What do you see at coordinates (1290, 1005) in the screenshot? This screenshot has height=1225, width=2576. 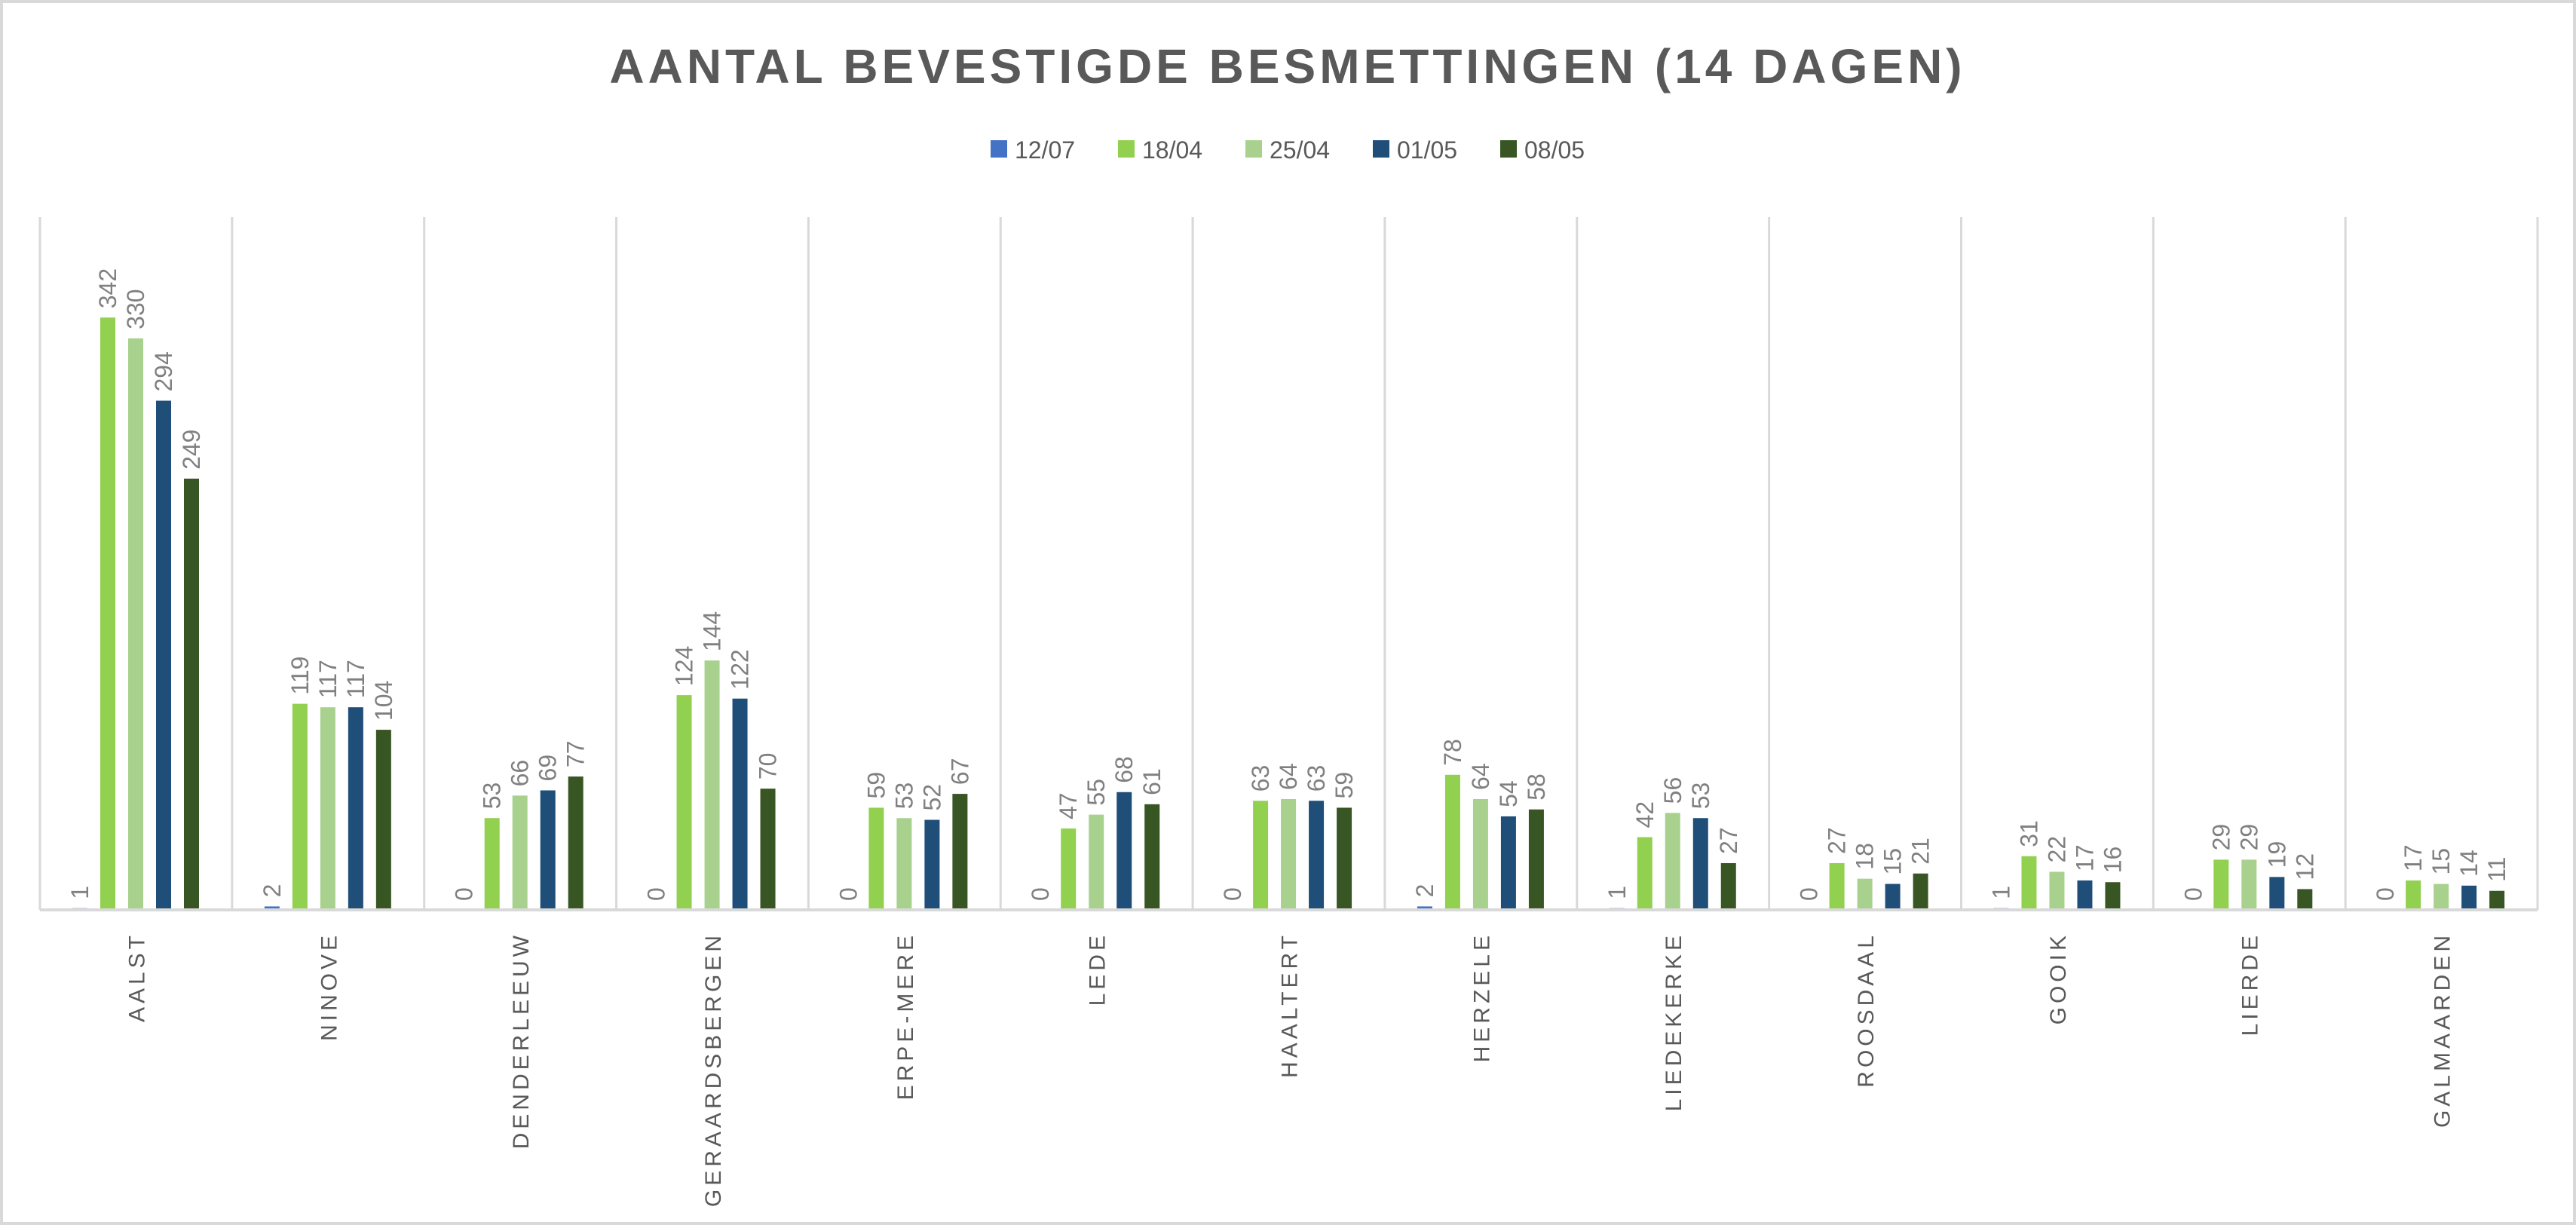 I see `category-label: HAALTERT` at bounding box center [1290, 1005].